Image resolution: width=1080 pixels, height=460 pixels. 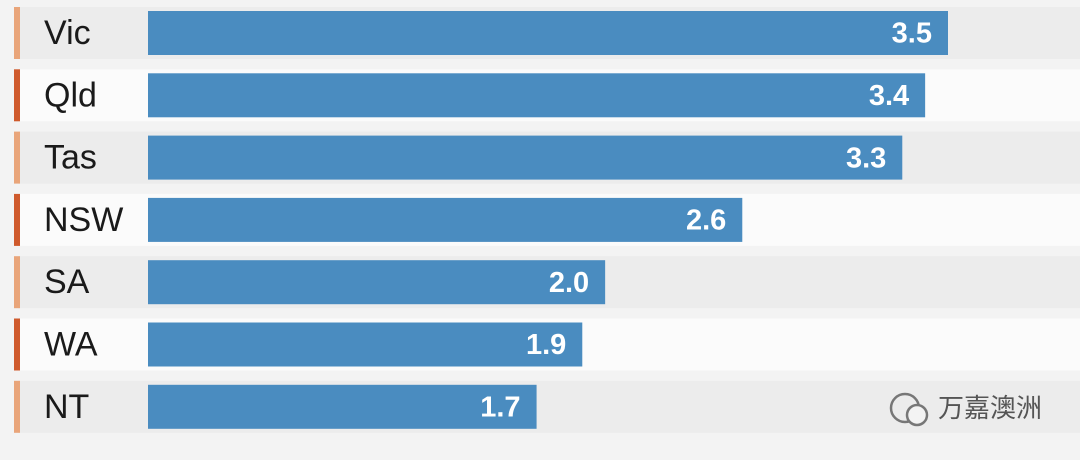 What do you see at coordinates (66, 407) in the screenshot?
I see `category-label: NT` at bounding box center [66, 407].